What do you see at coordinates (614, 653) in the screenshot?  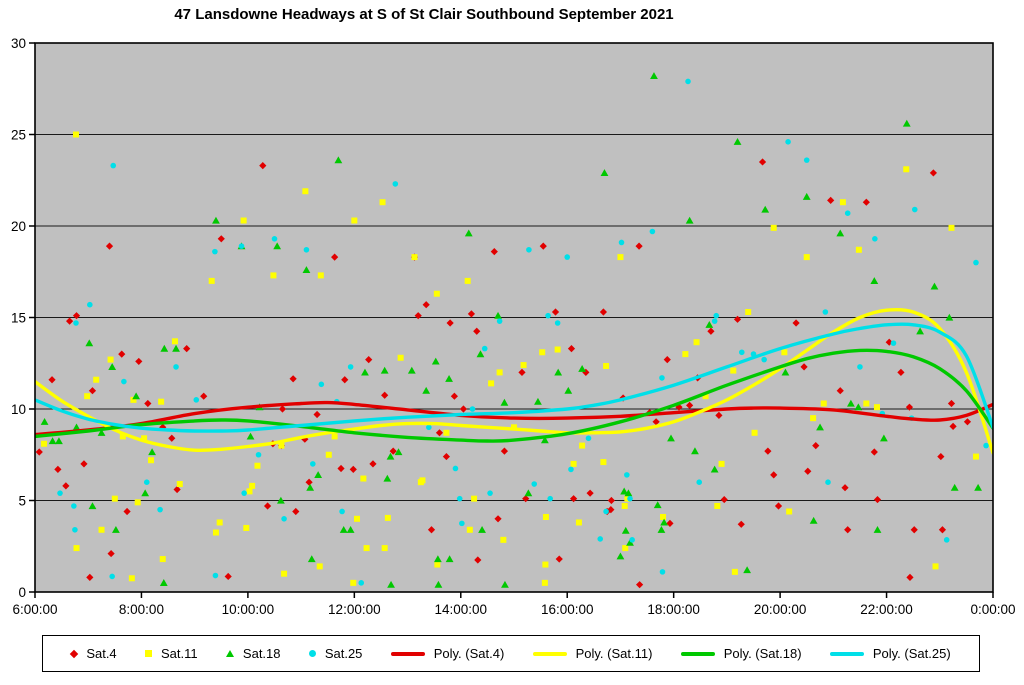 I see `legend-label: Poly. (Sat.11)` at bounding box center [614, 653].